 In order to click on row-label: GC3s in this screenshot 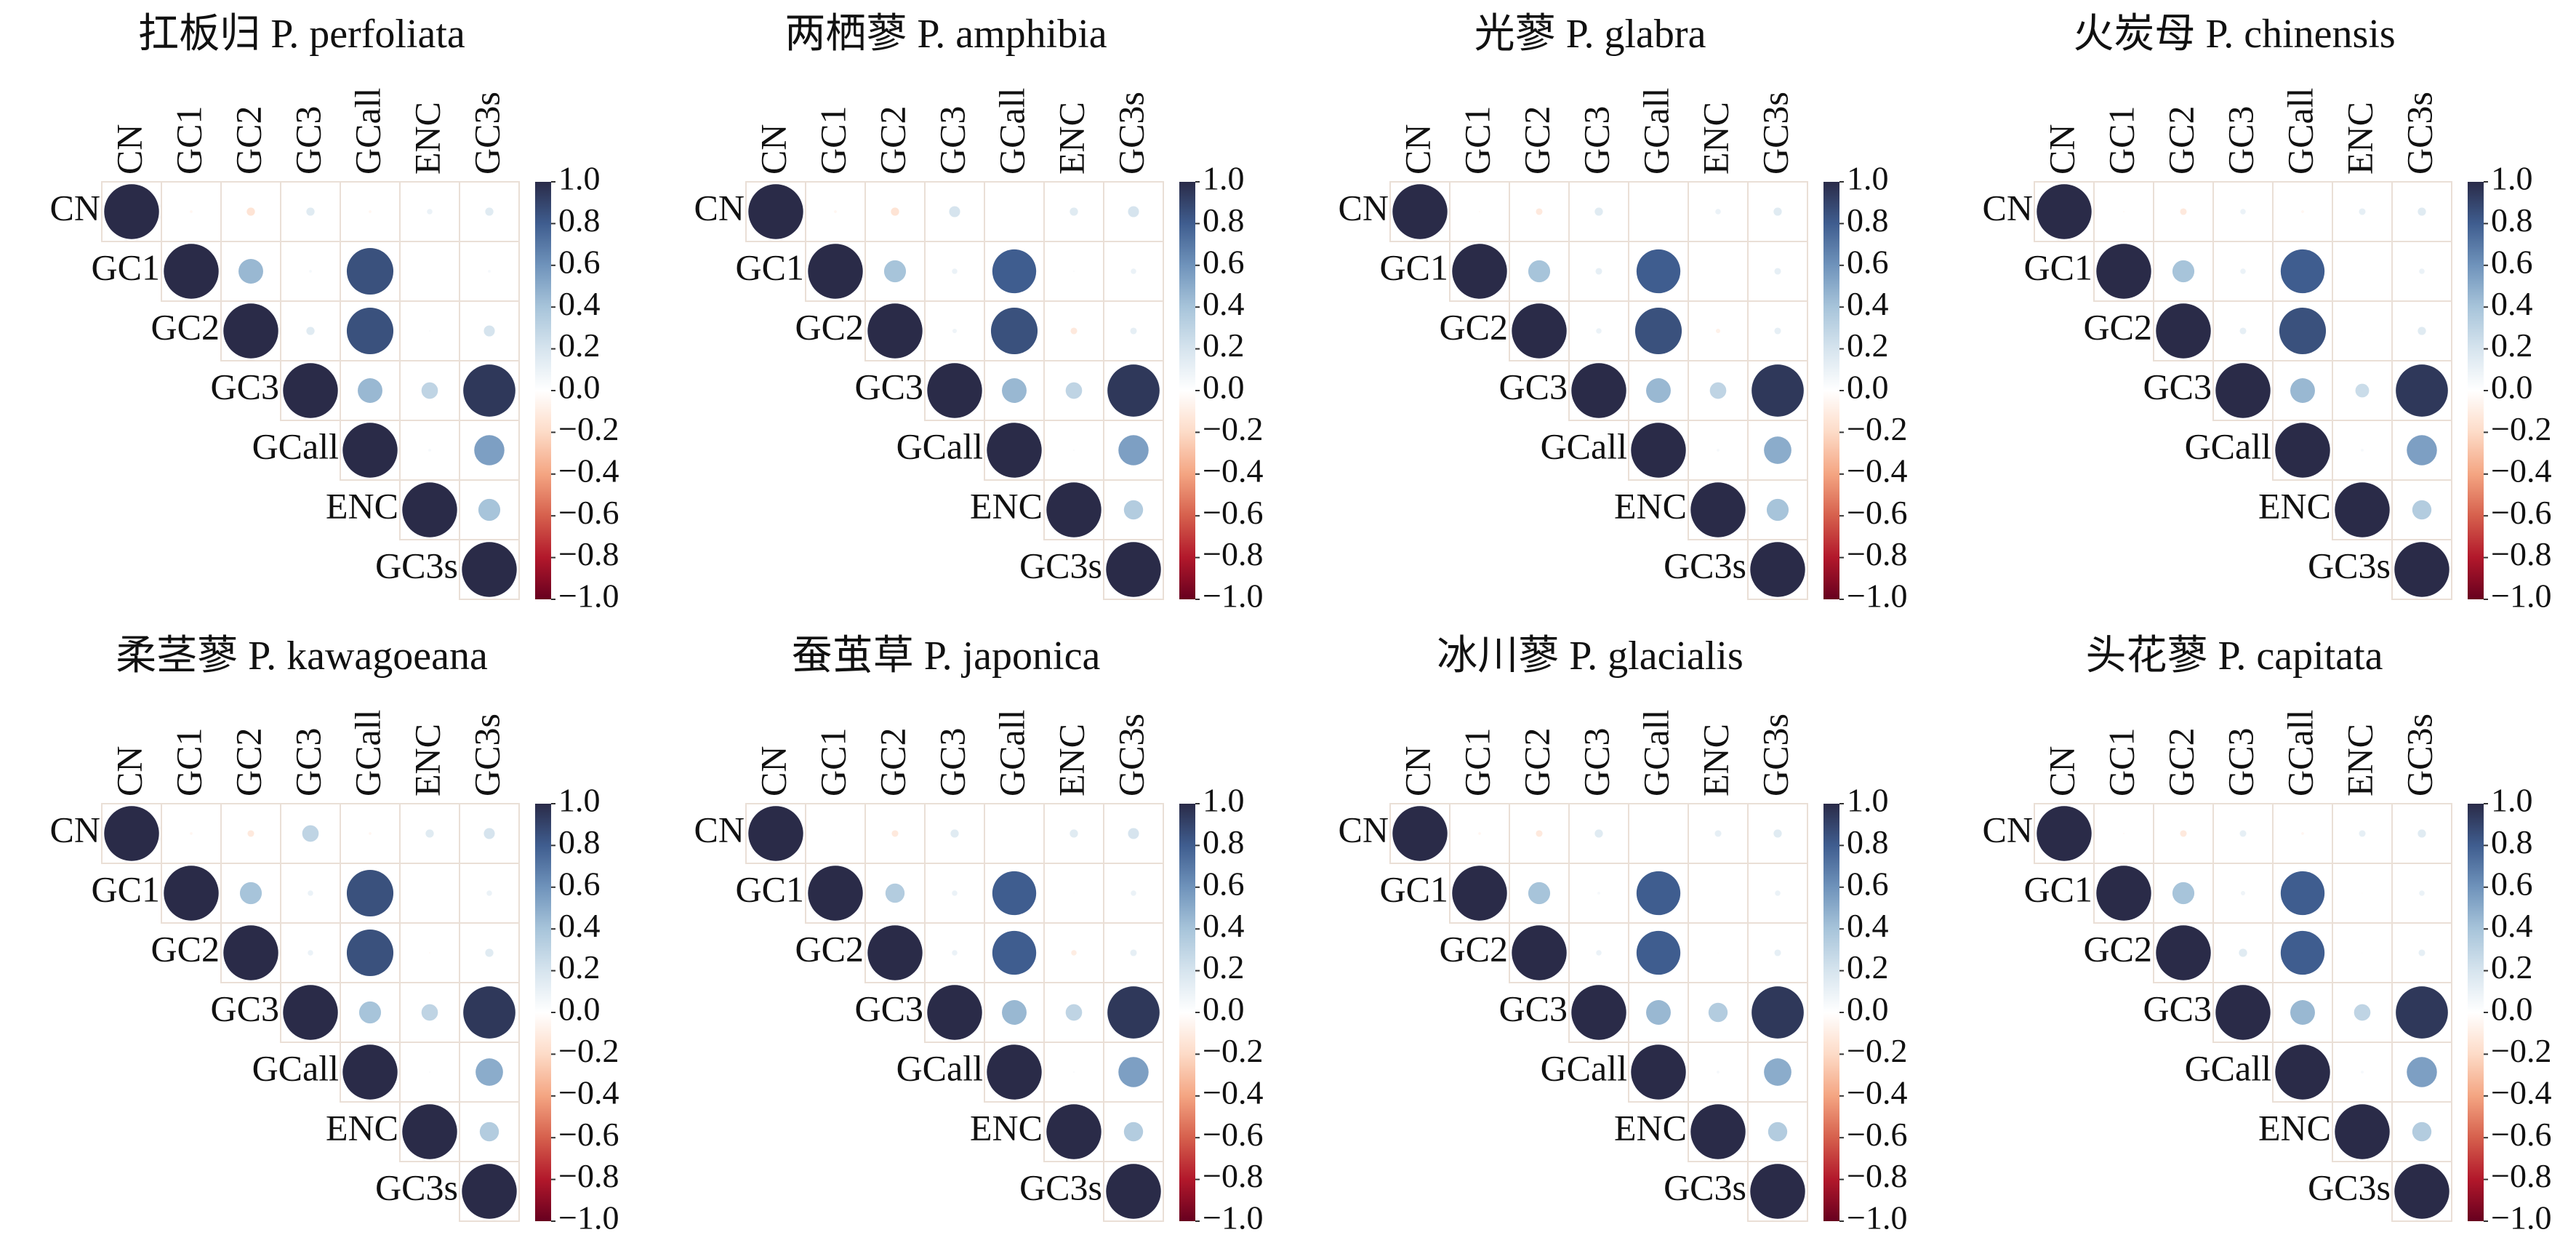, I will do `click(416, 565)`.